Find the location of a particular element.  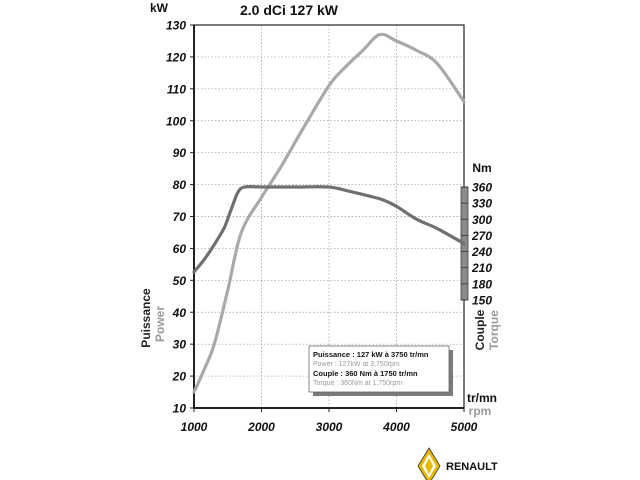

annotation-line-3: Couple : 360 Nm à 1750 tr/mn is located at coordinates (365, 373).